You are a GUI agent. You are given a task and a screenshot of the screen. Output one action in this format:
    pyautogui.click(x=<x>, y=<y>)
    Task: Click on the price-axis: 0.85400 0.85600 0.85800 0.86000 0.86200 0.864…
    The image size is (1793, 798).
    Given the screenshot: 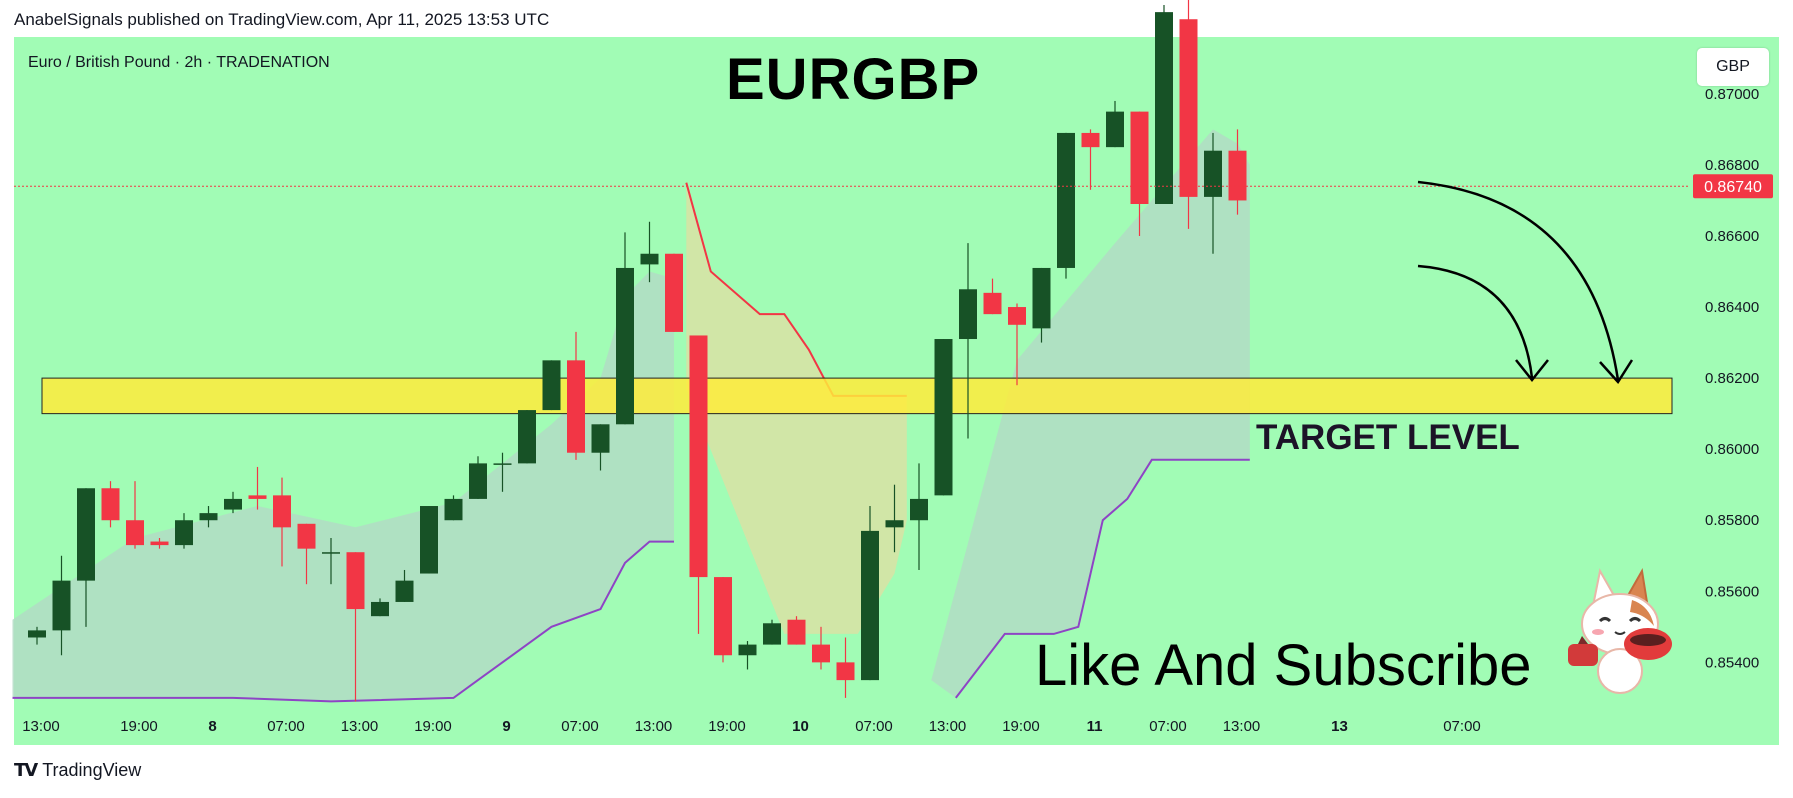 What is the action you would take?
    pyautogui.click(x=1732, y=379)
    